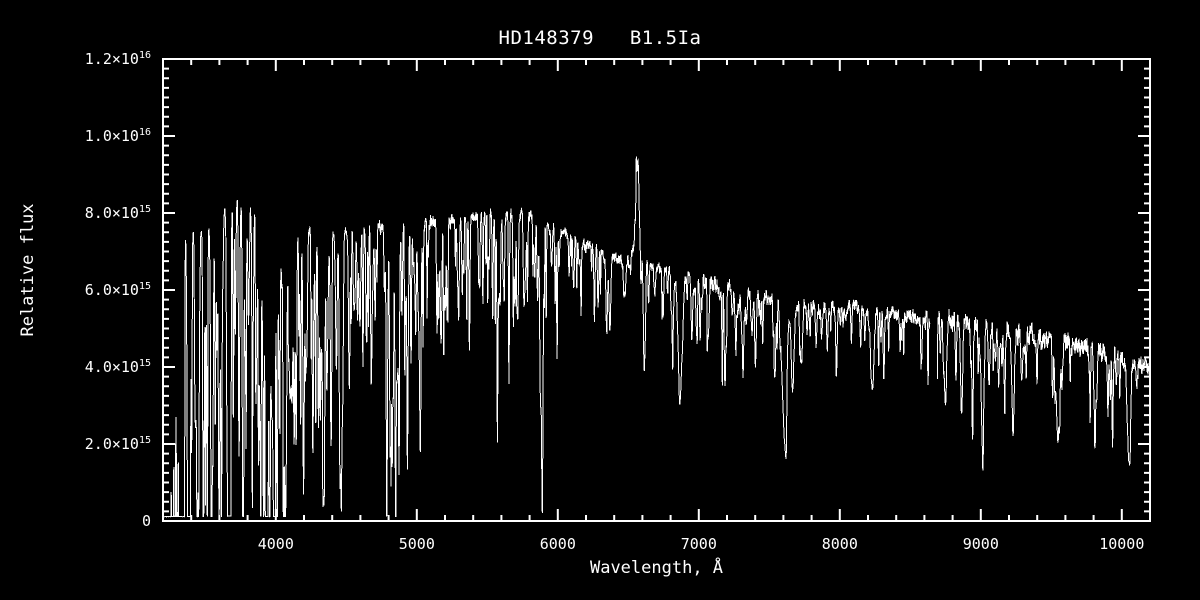 This screenshot has width=1200, height=600. Describe the element at coordinates (839, 544) in the screenshot. I see `x-tick-label: 8000` at that location.